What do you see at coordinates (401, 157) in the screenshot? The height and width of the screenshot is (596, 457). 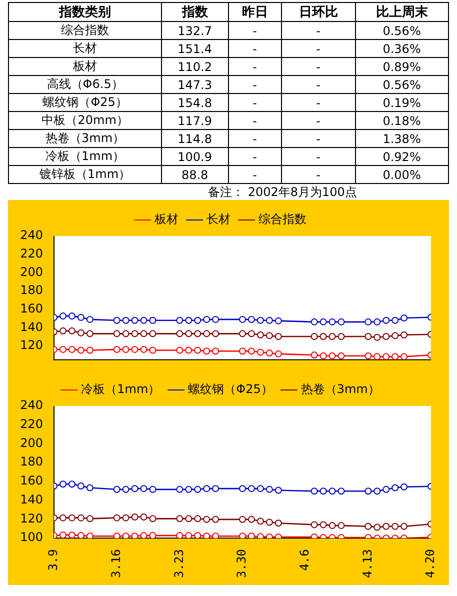 I see `data-label: 0.92%` at bounding box center [401, 157].